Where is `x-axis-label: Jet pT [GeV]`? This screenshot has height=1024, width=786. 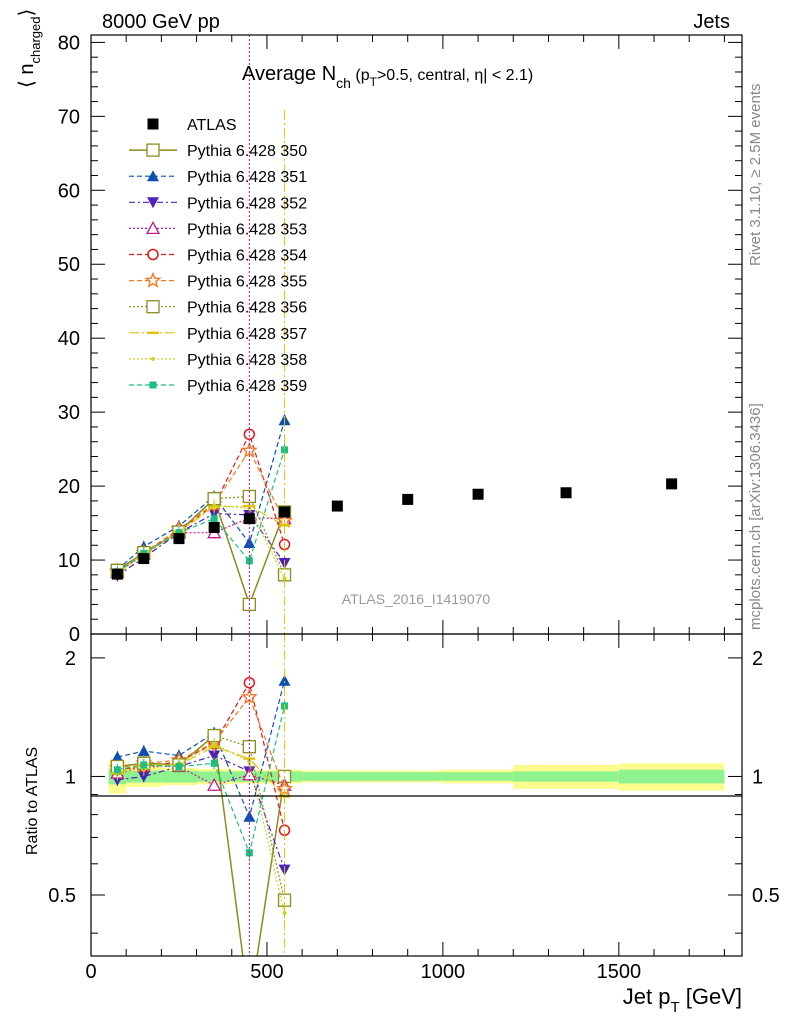
x-axis-label: Jet pT [GeV] is located at coordinates (682, 1000).